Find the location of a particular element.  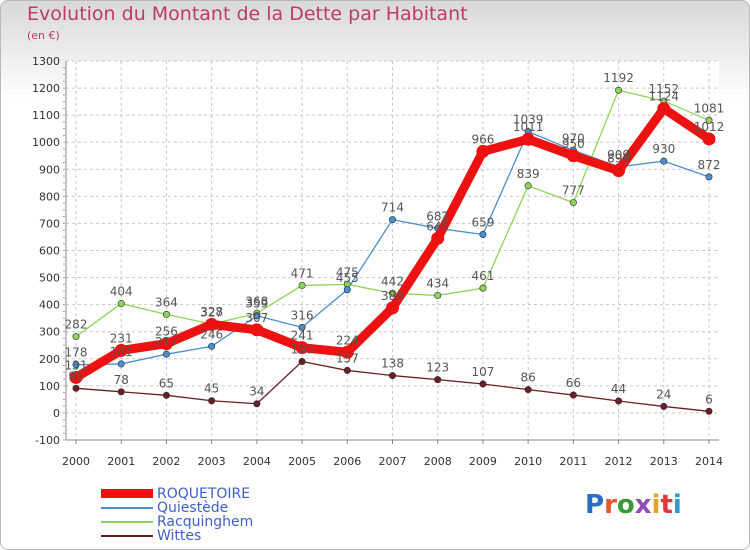

y-tick-label: 100 is located at coordinates (49, 386).